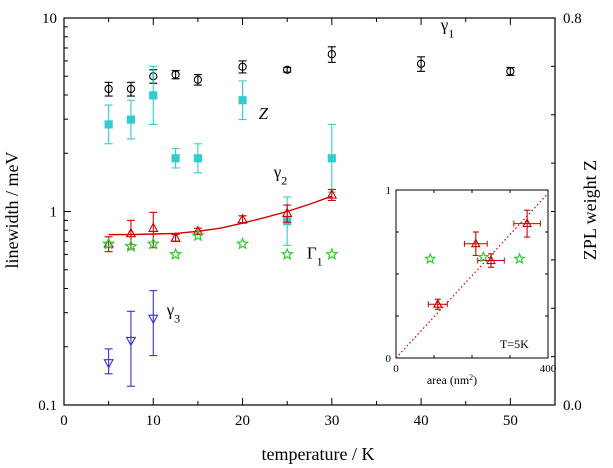 Image resolution: width=613 pixels, height=468 pixels. What do you see at coordinates (389, 359) in the screenshot?
I see `inset-y-tick-label: 0` at bounding box center [389, 359].